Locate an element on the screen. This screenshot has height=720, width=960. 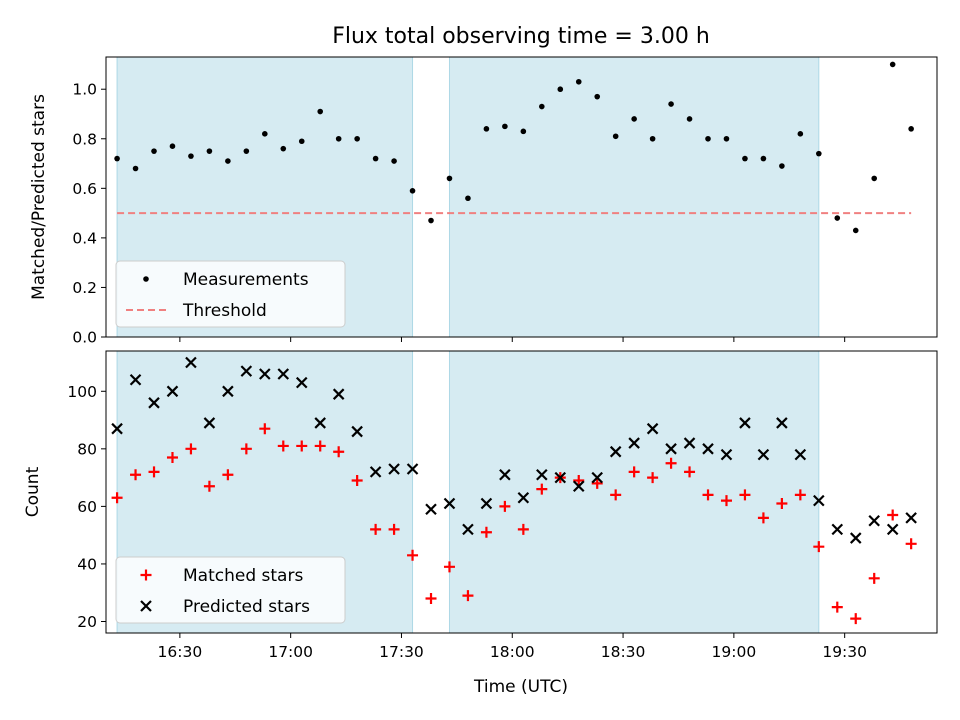
legend-label: Measurements is located at coordinates (246, 280).